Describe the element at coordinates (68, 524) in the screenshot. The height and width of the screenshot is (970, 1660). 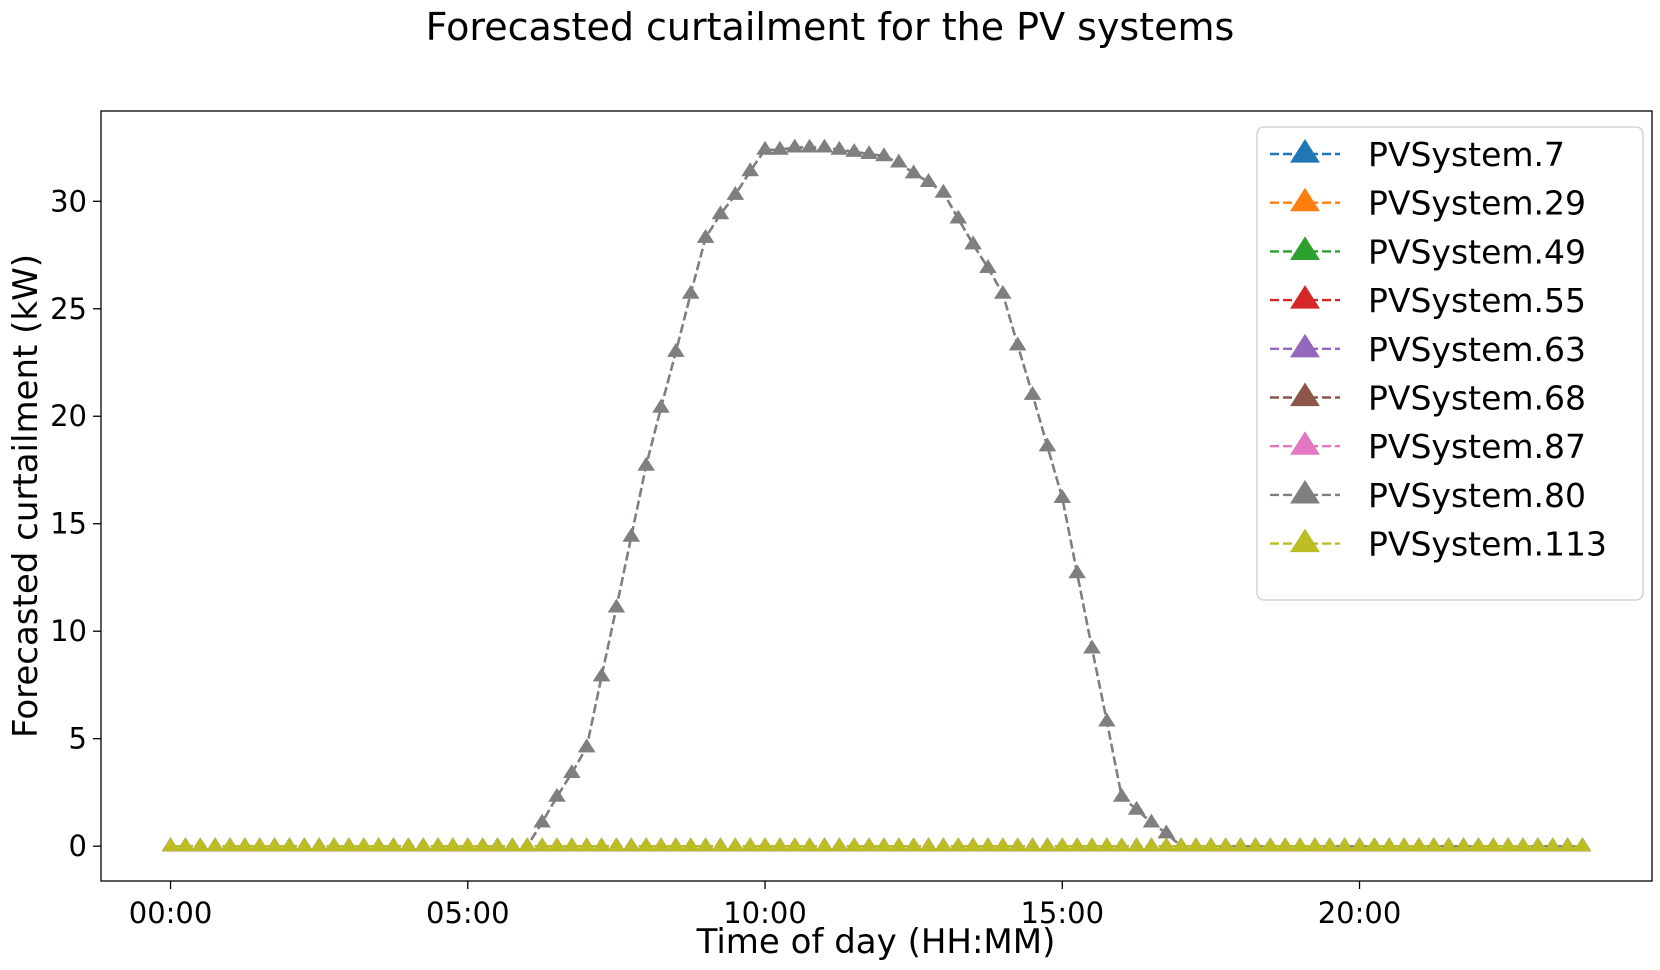
I see `y-tick-label: 15` at that location.